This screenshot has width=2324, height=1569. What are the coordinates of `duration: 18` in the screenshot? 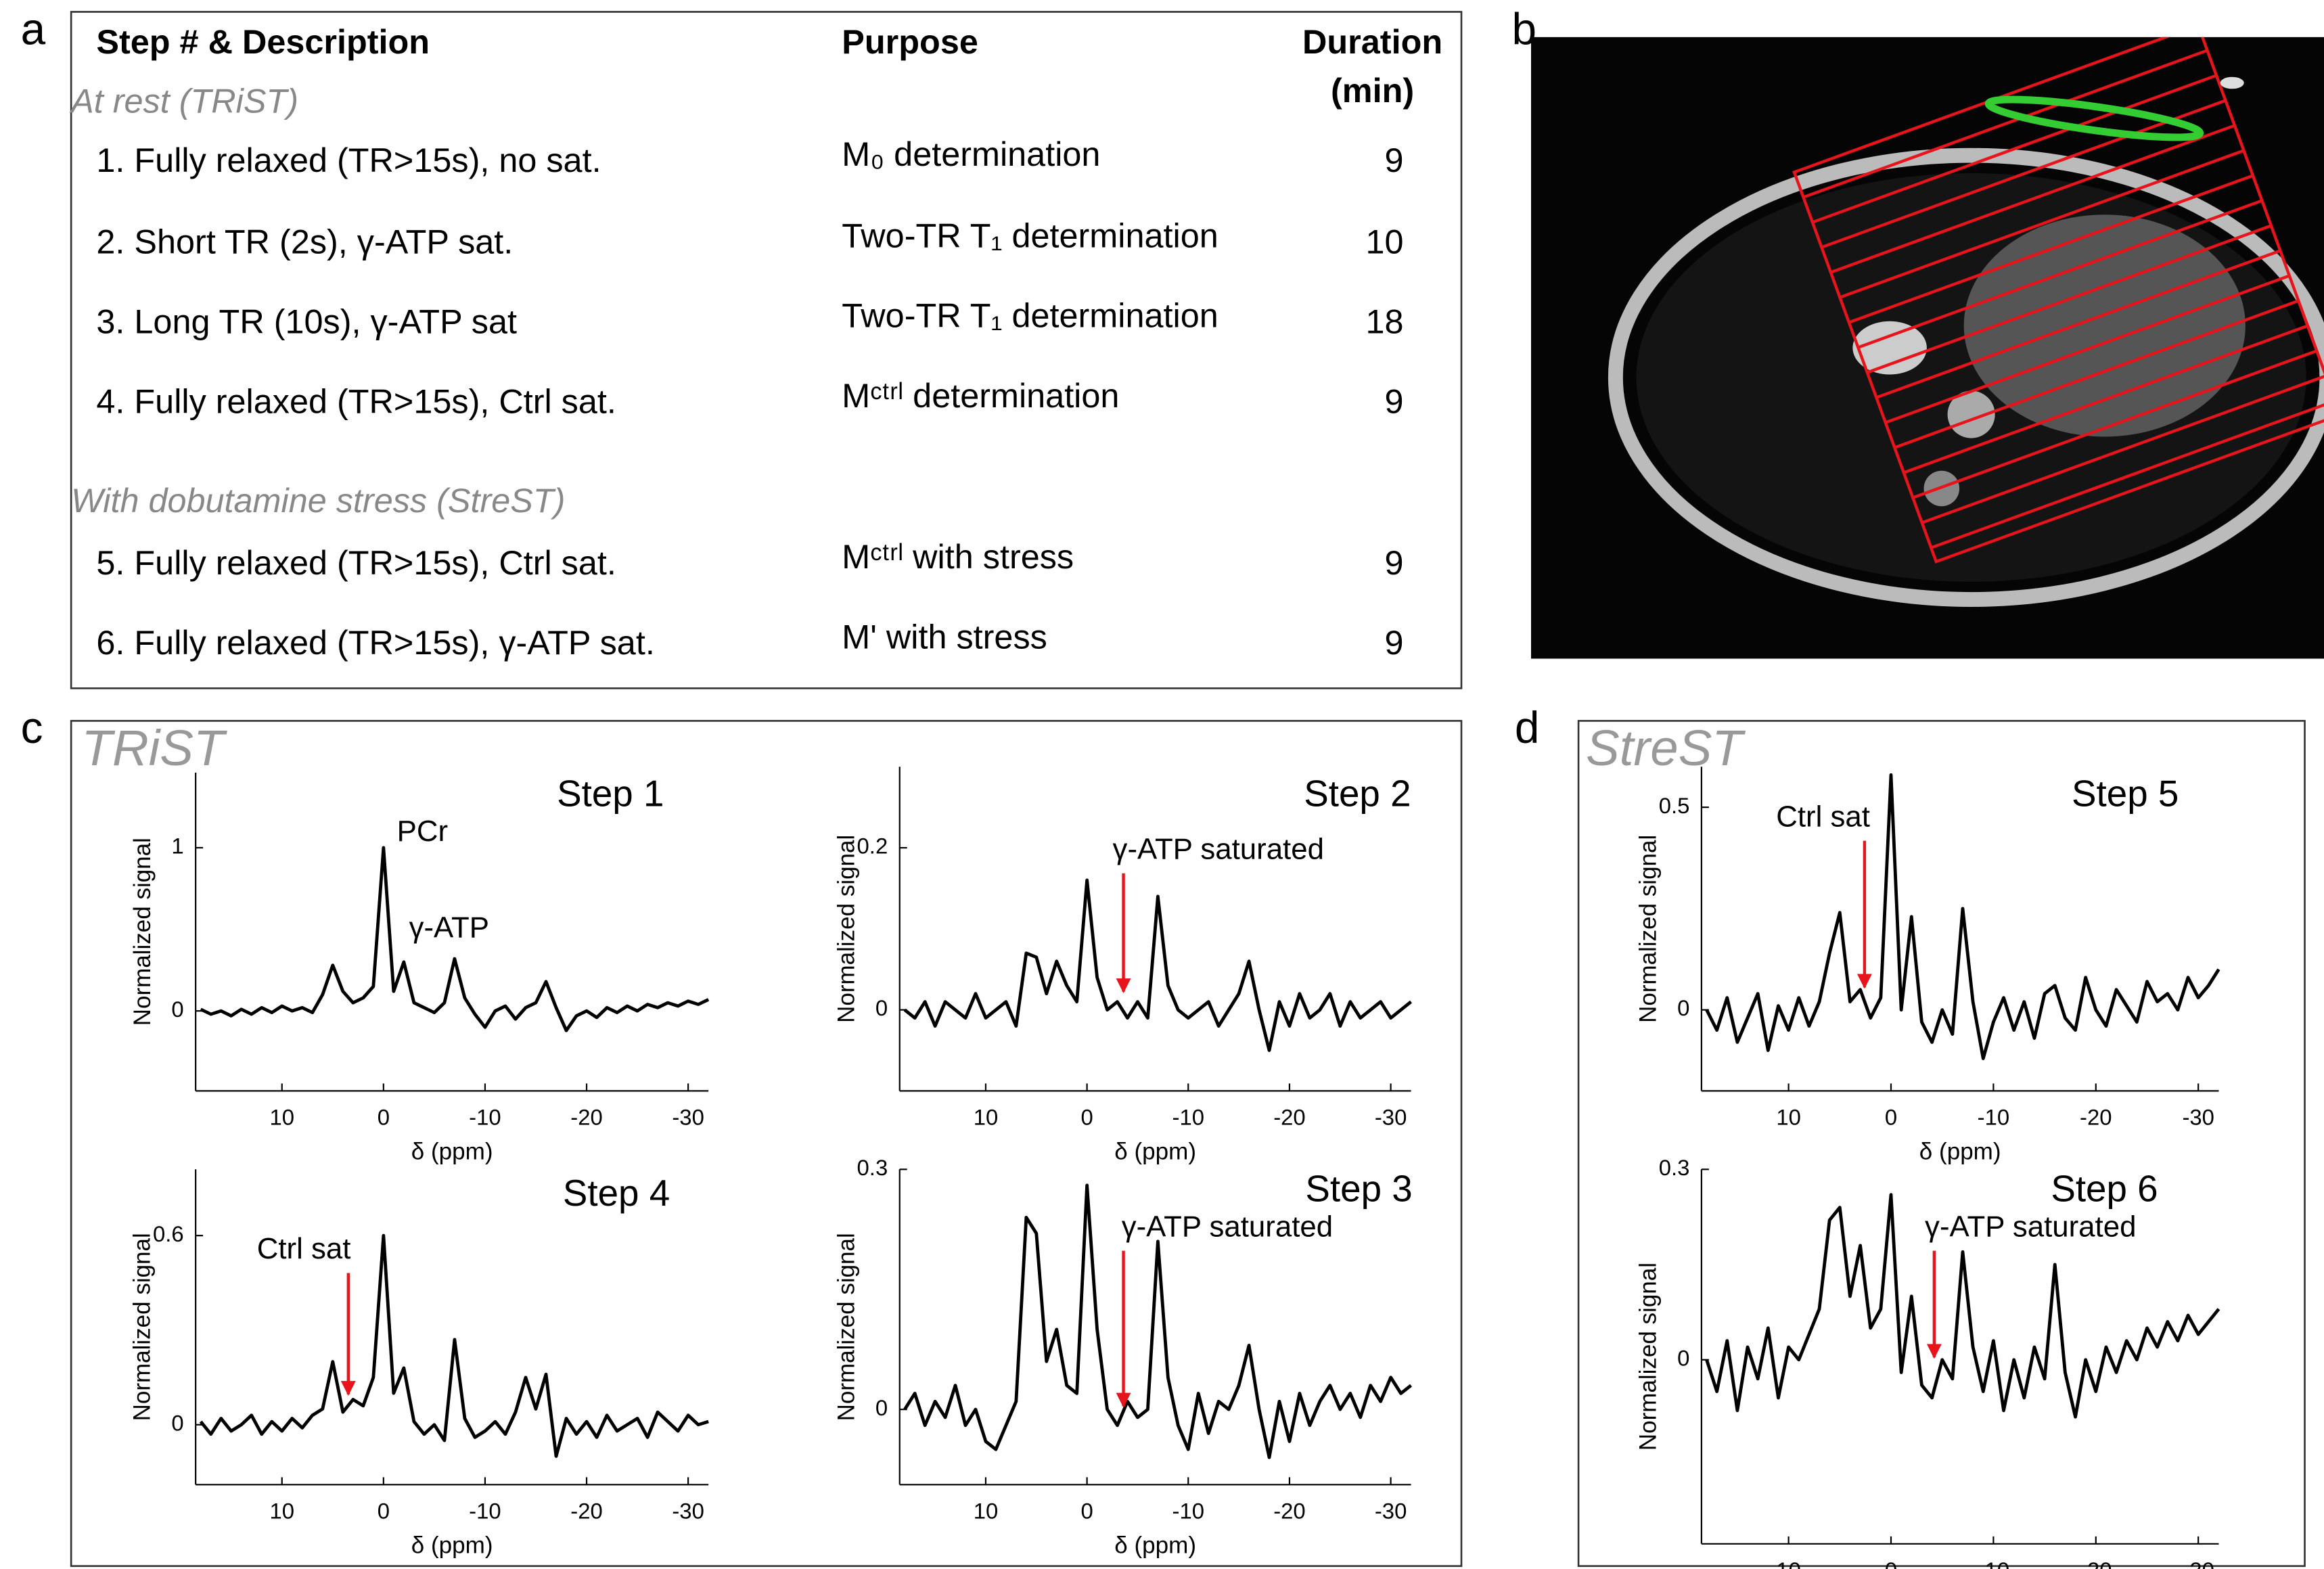 It's located at (1385, 321).